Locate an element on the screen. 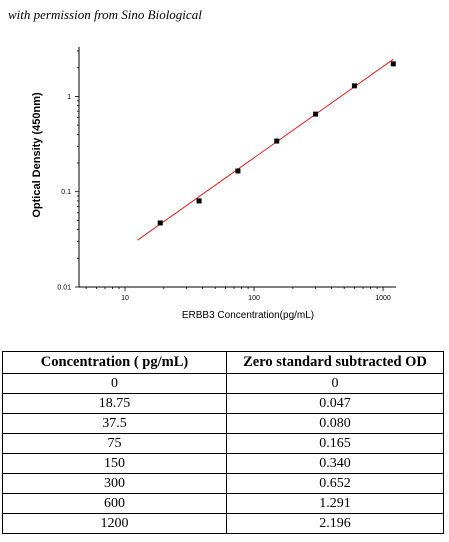  y-tick-label: 0.01 is located at coordinates (64, 288).